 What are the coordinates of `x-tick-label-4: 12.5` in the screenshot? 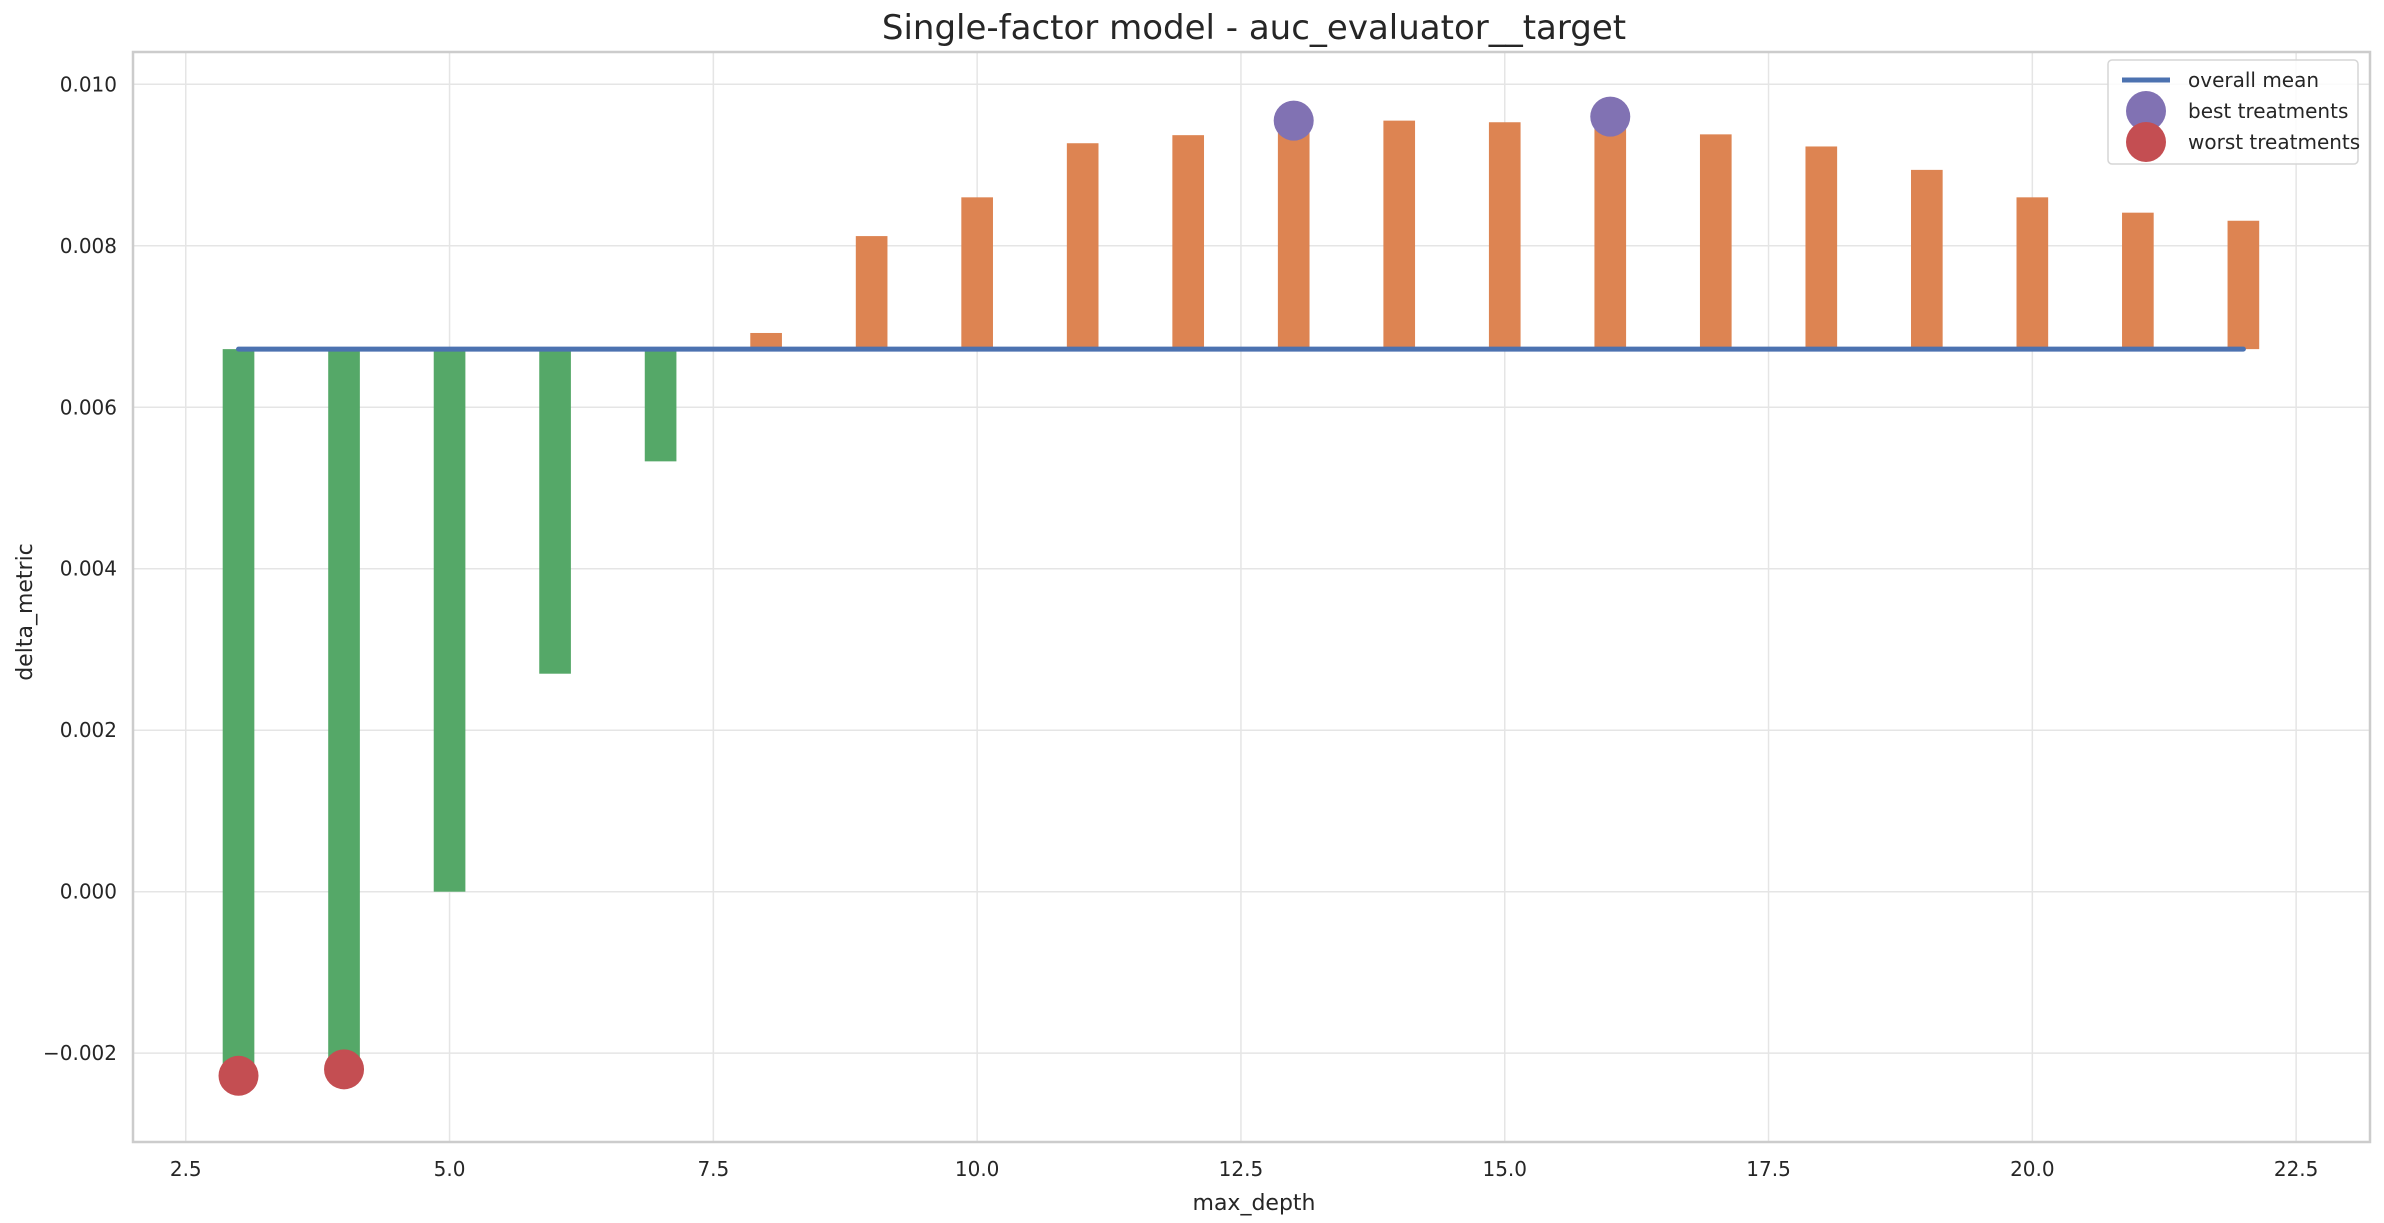 It's located at (1241, 1169).